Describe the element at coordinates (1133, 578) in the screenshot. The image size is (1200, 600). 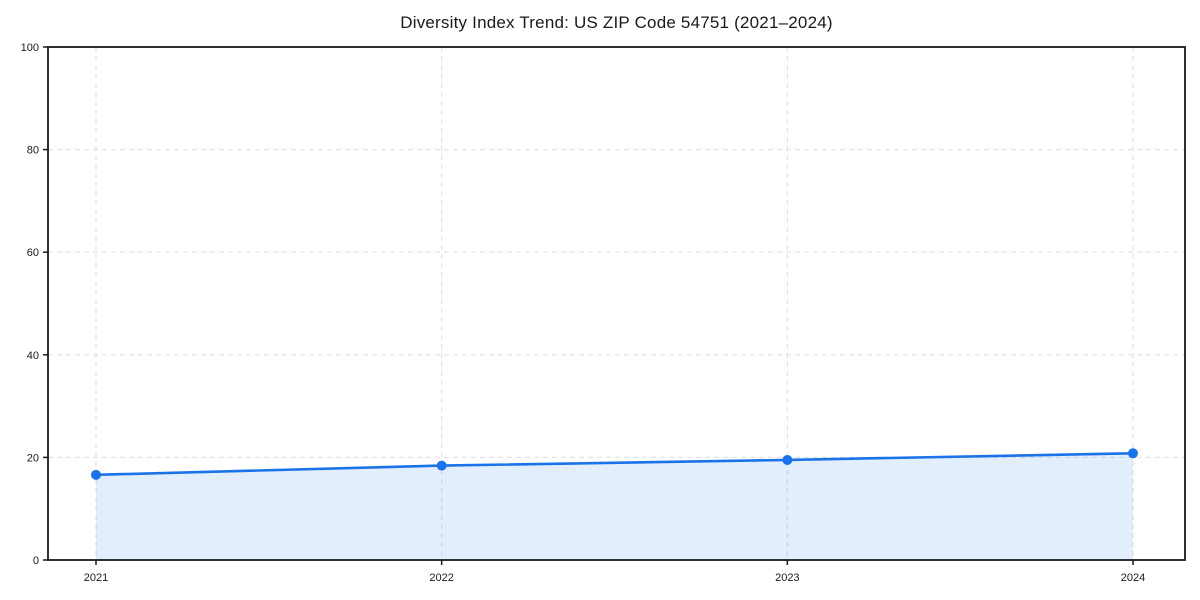
I see `x-tick-label: 2024` at that location.